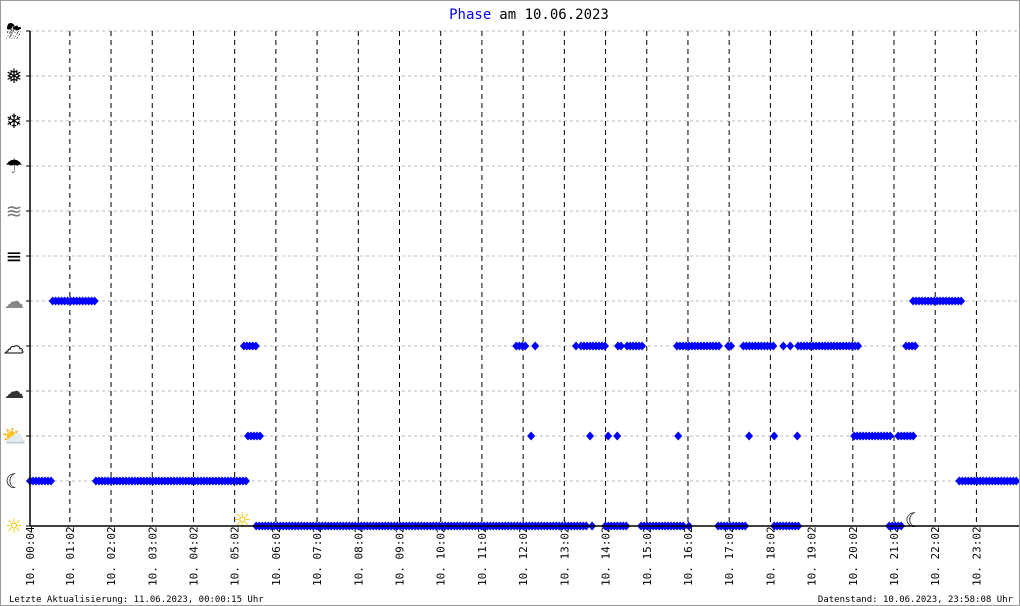 This screenshot has width=1020, height=606. Describe the element at coordinates (606, 556) in the screenshot. I see `x-tick-label: 10. 14:02` at that location.